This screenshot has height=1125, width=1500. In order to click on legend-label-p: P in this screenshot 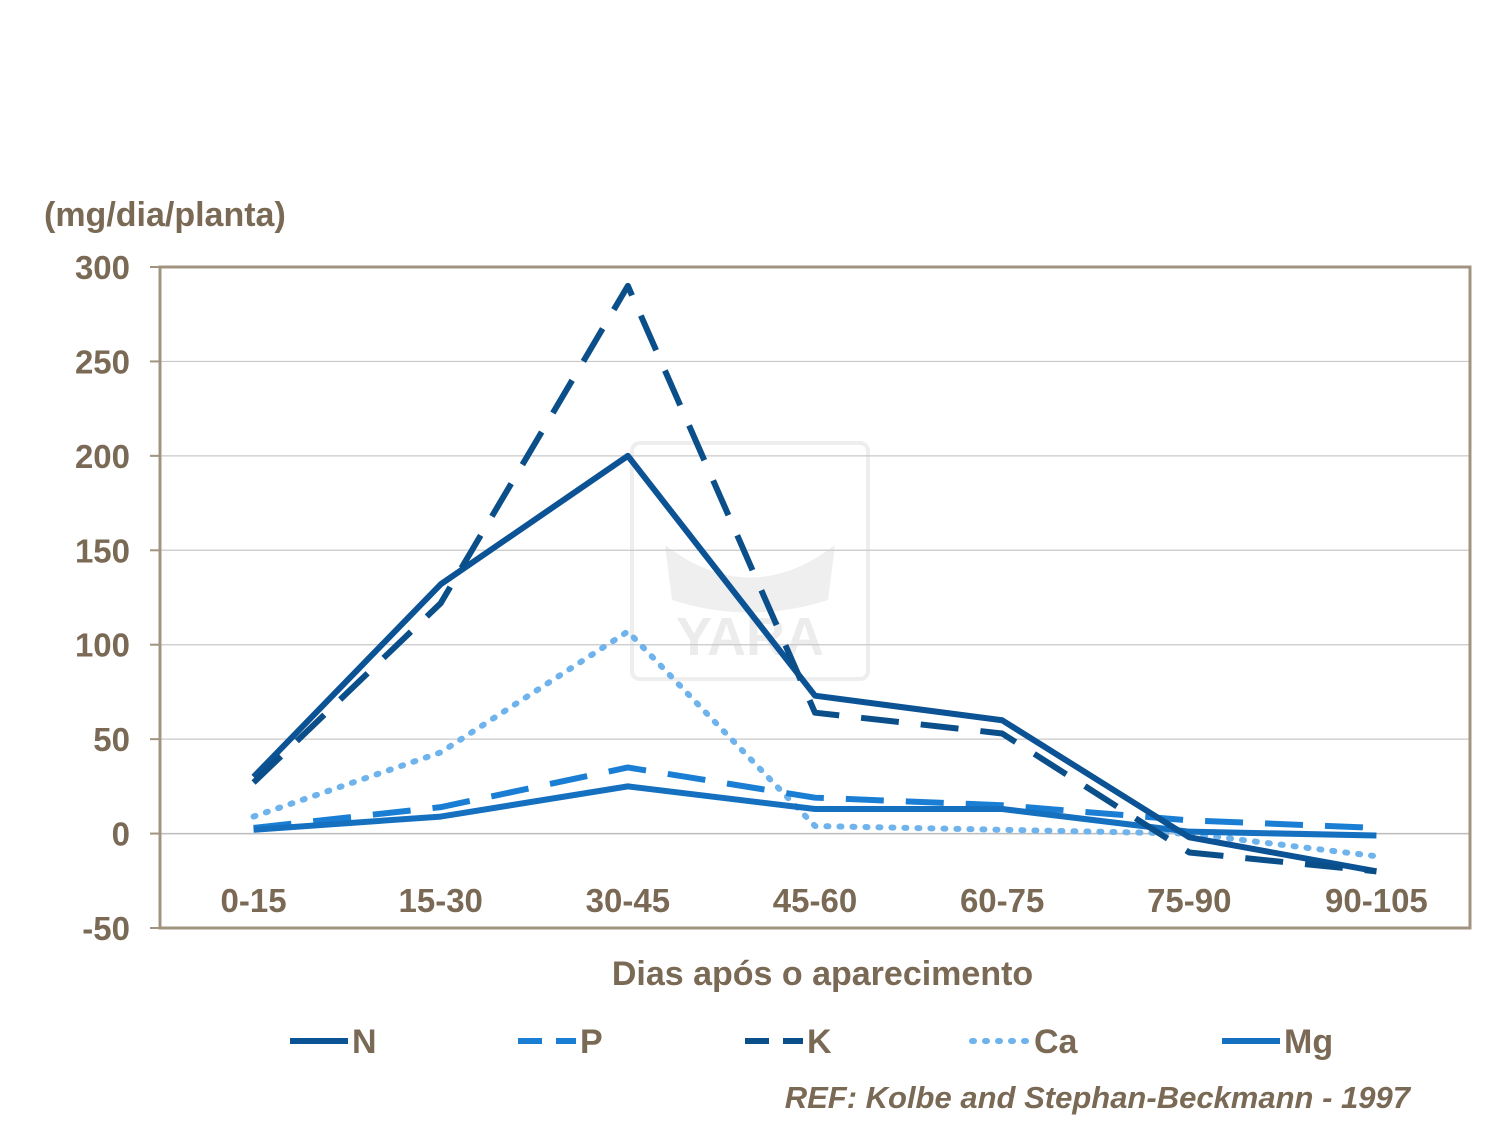, I will do `click(591, 1042)`.